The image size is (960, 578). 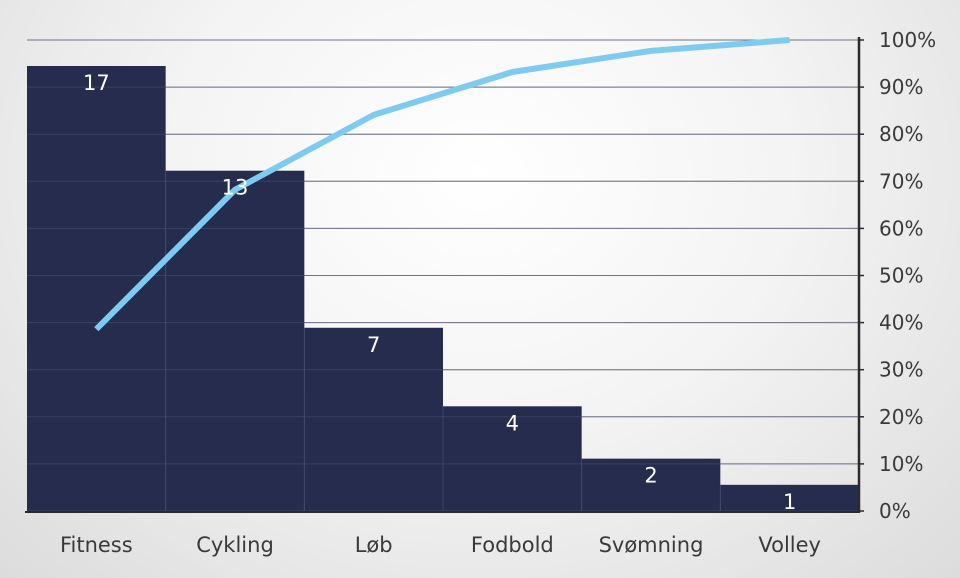 I want to click on bar-fitness, so click(x=96, y=288).